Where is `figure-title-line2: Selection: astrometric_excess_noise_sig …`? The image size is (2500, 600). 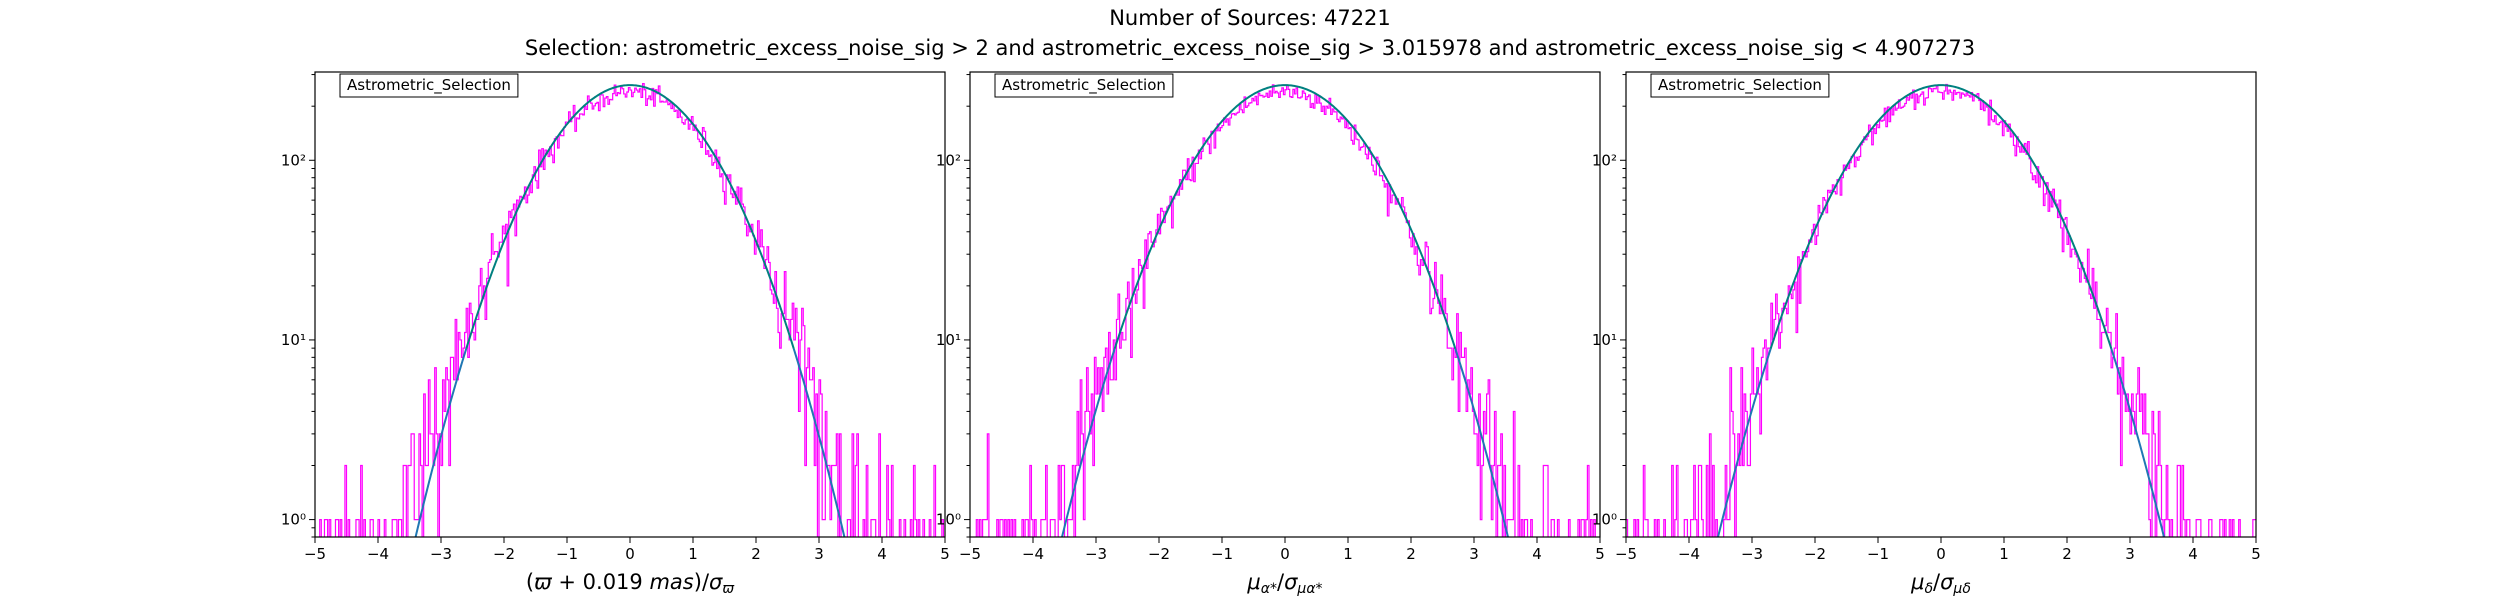
figure-title-line2: Selection: astrometric_excess_noise_sig … is located at coordinates (1250, 48).